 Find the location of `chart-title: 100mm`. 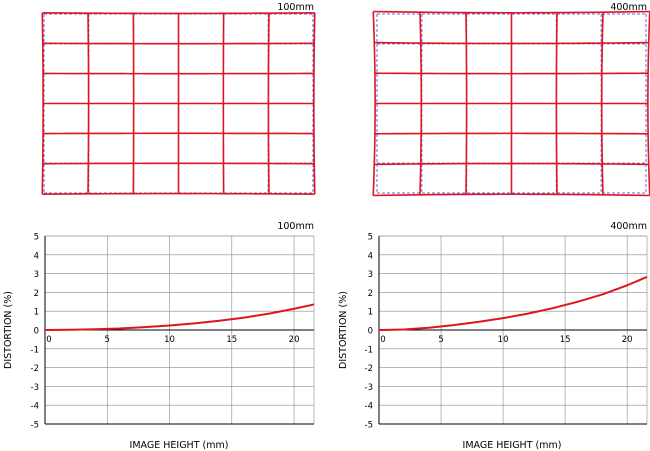

chart-title: 100mm is located at coordinates (295, 226).